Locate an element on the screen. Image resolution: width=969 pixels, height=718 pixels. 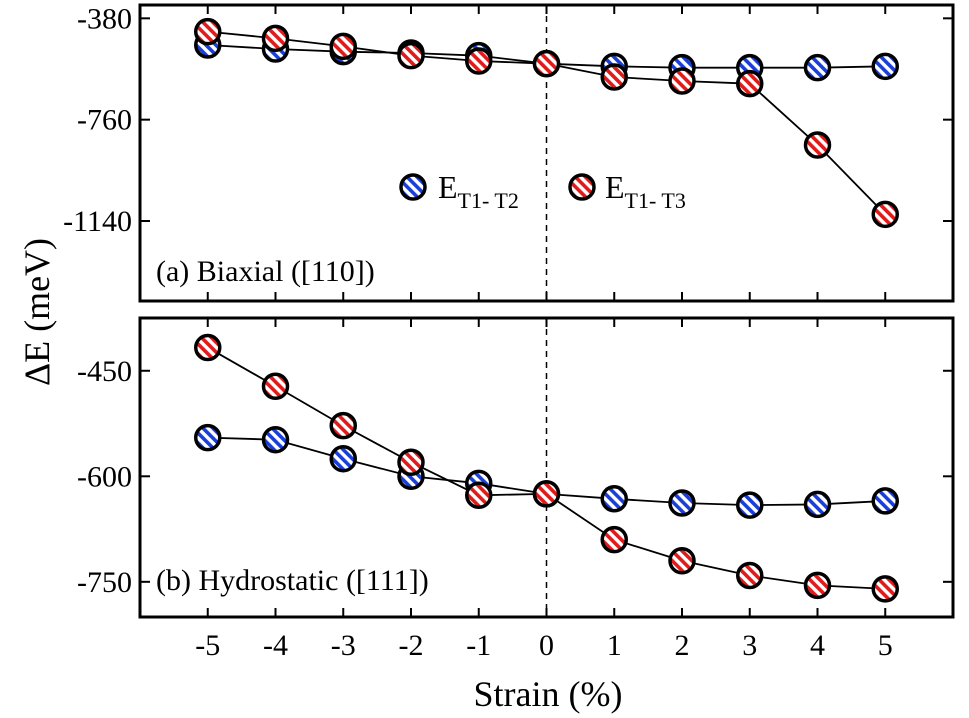
legend: ET1- T2 ET1- T3 is located at coordinates (542, 191).